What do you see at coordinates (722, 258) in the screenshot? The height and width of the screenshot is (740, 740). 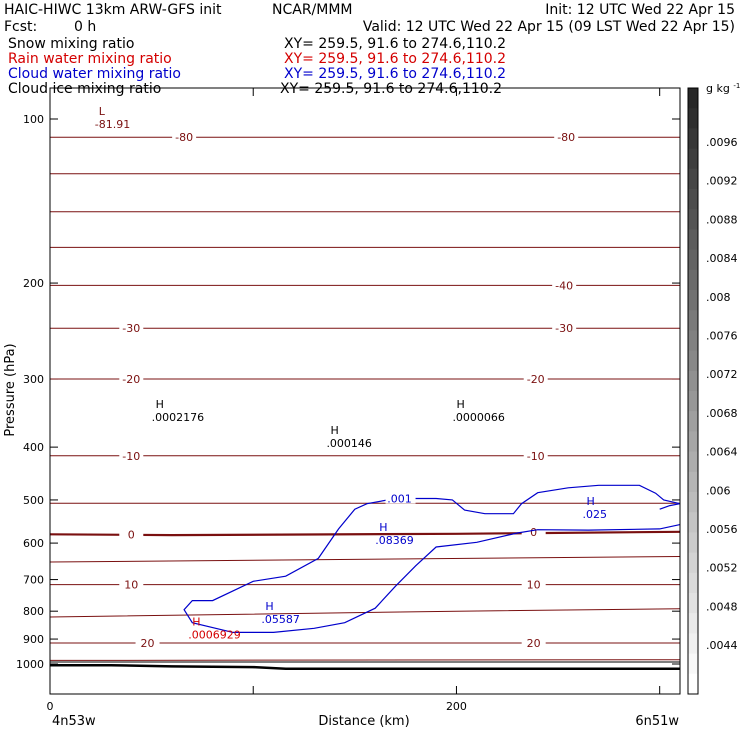 I see `colorbar-label: .0084` at bounding box center [722, 258].